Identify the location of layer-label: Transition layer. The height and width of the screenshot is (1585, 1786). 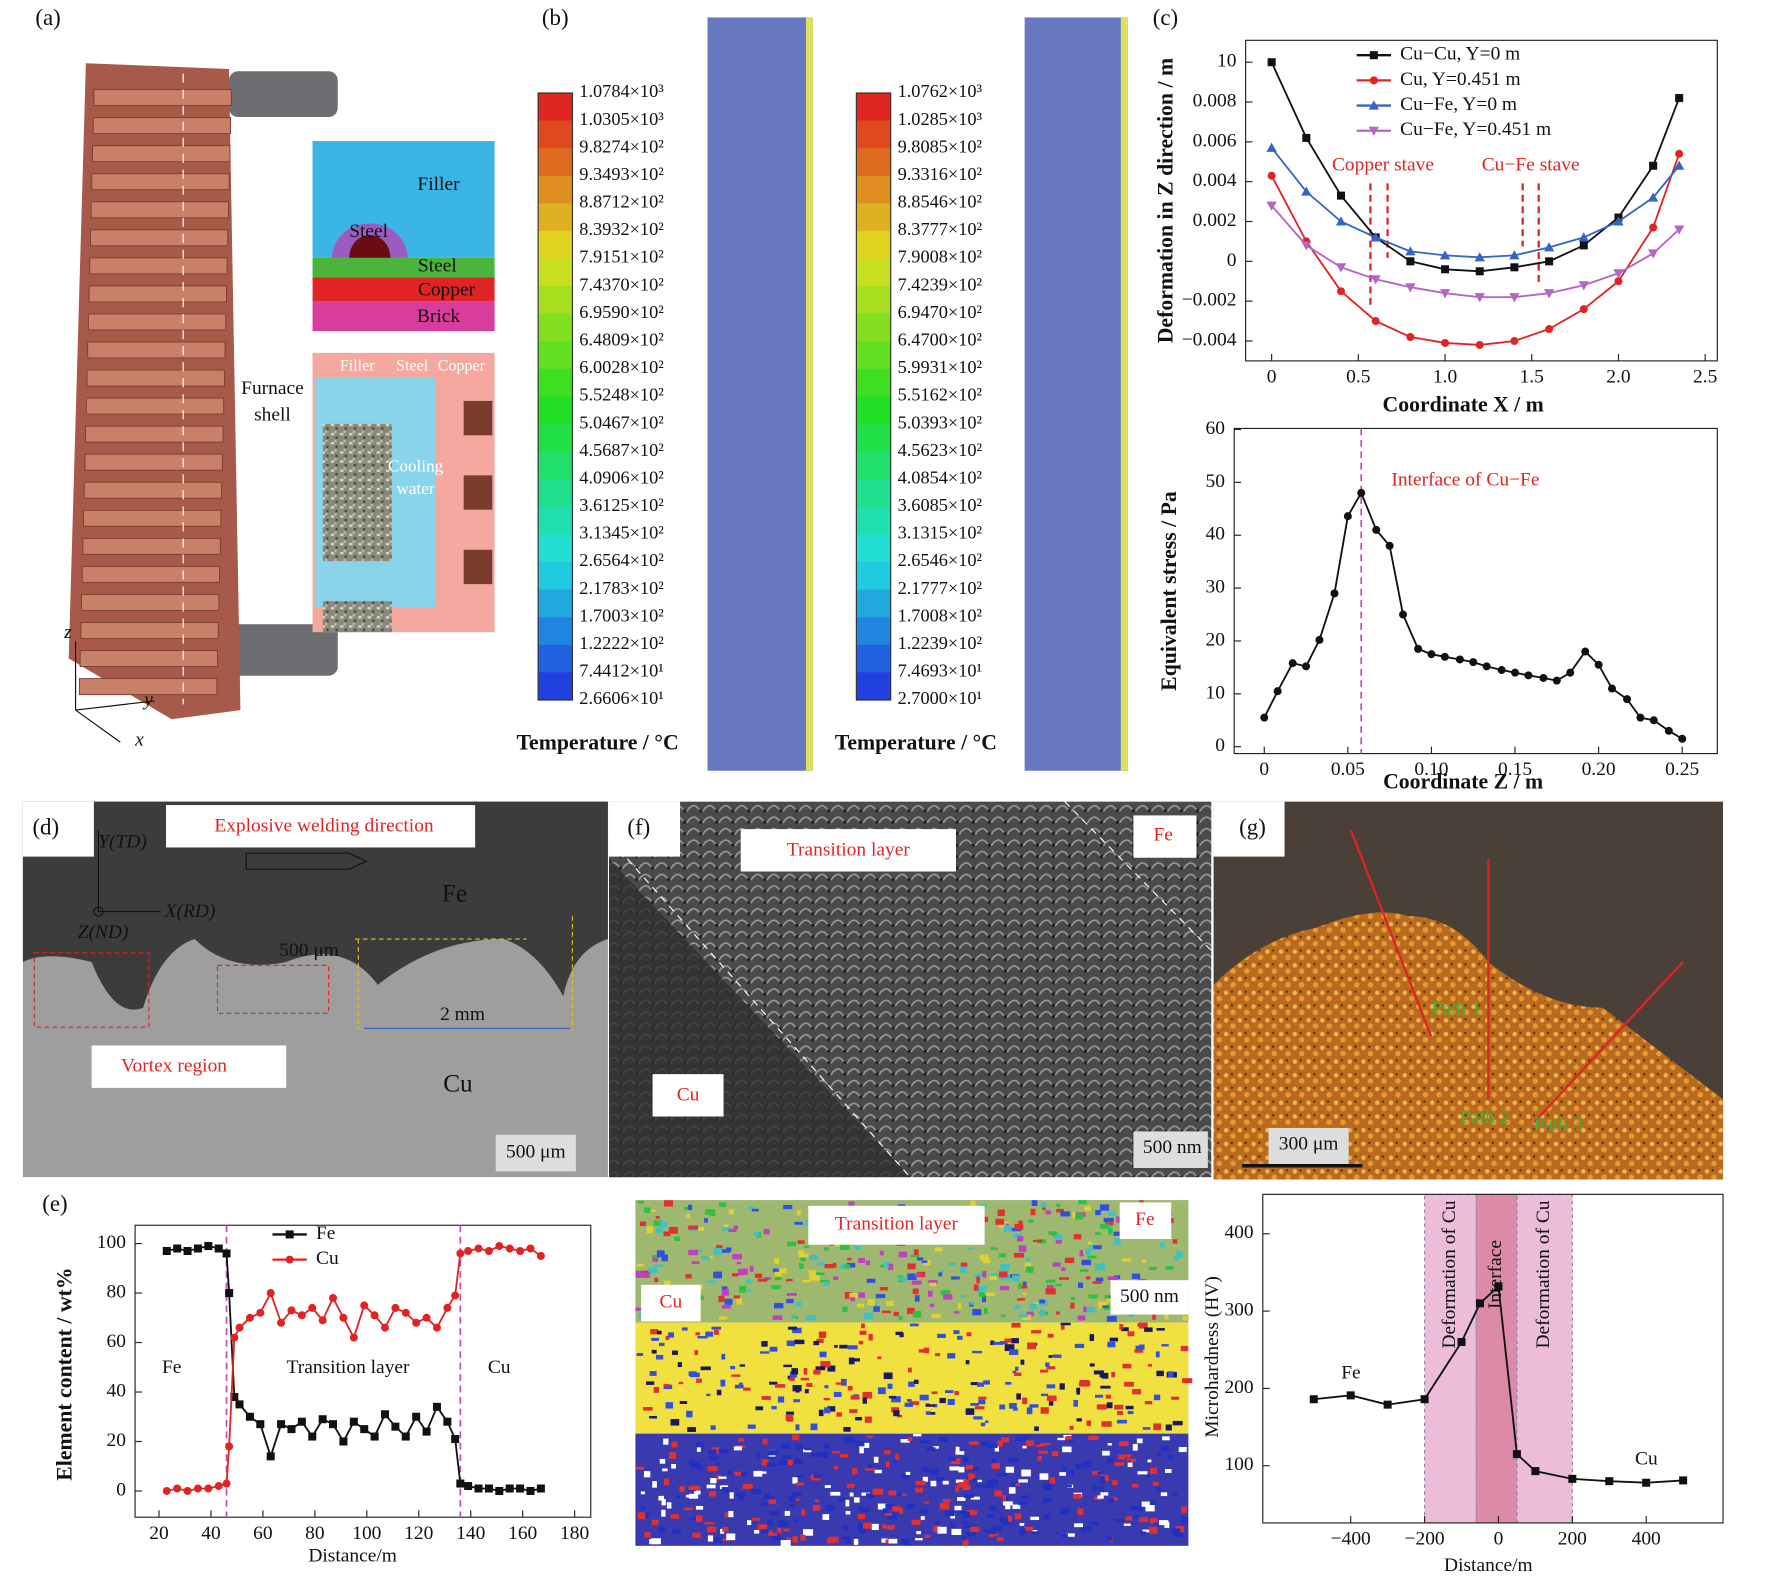
(897, 1224).